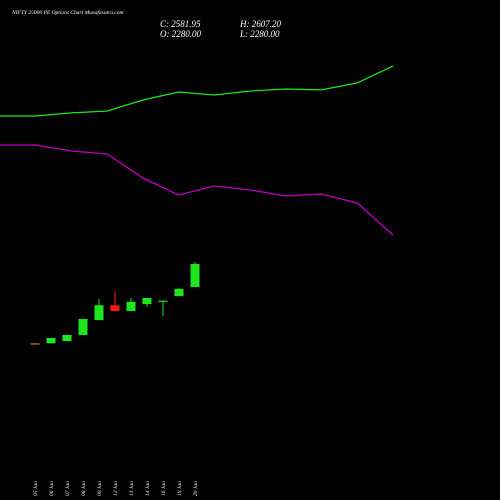  I want to click on open-info: O: 2280.00, so click(180, 34).